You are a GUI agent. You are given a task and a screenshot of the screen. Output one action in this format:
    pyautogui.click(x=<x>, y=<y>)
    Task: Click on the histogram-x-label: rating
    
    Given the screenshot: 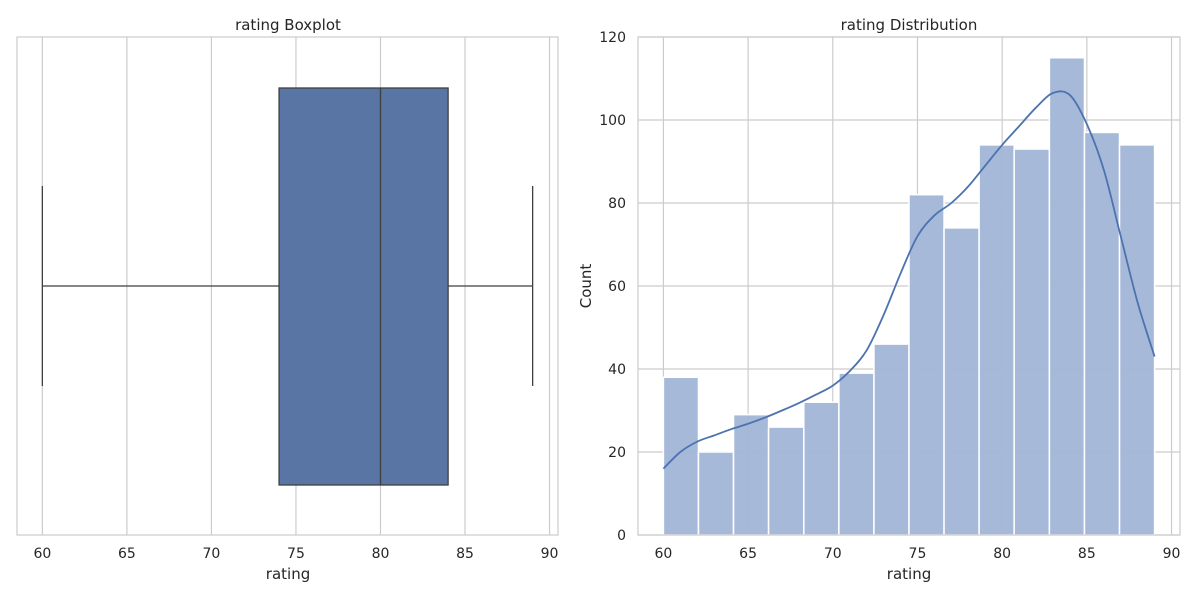 What is the action you would take?
    pyautogui.click(x=909, y=574)
    